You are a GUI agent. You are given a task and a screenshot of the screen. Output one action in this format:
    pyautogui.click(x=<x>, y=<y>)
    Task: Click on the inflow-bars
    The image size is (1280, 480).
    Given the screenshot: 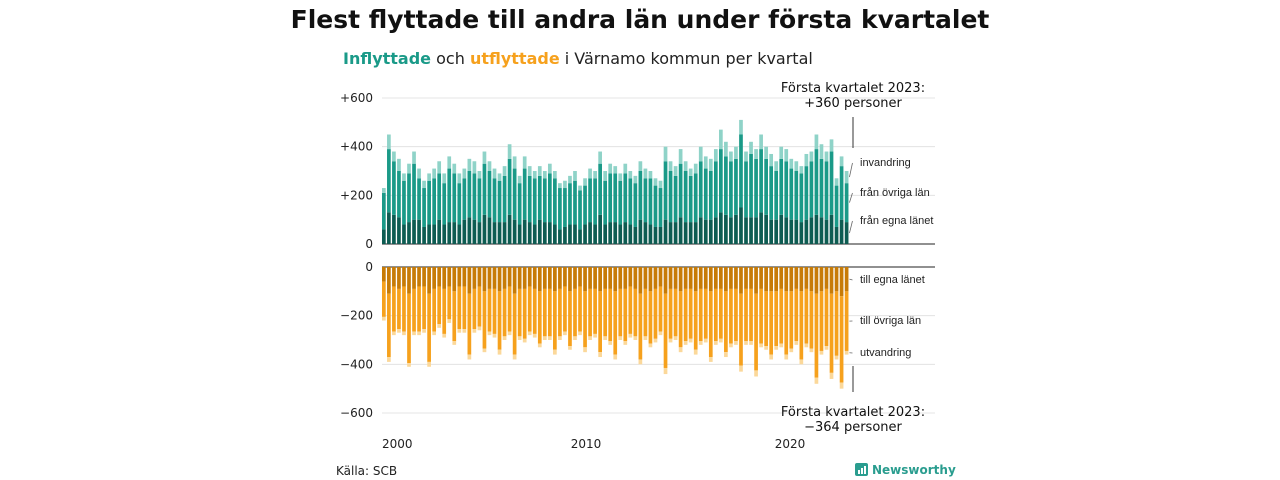 What is the action you would take?
    pyautogui.click(x=615, y=181)
    